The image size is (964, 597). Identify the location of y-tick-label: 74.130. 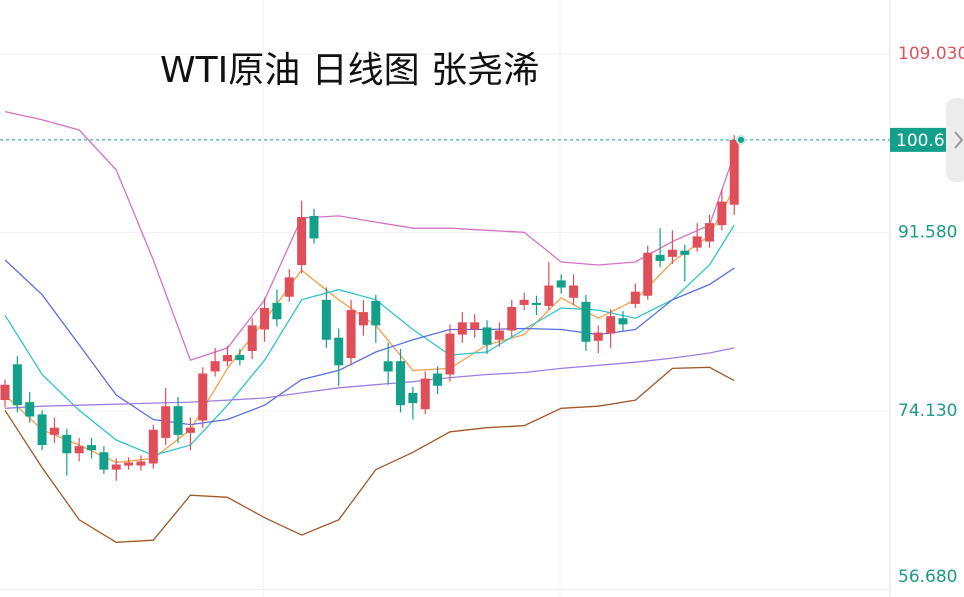
(927, 411).